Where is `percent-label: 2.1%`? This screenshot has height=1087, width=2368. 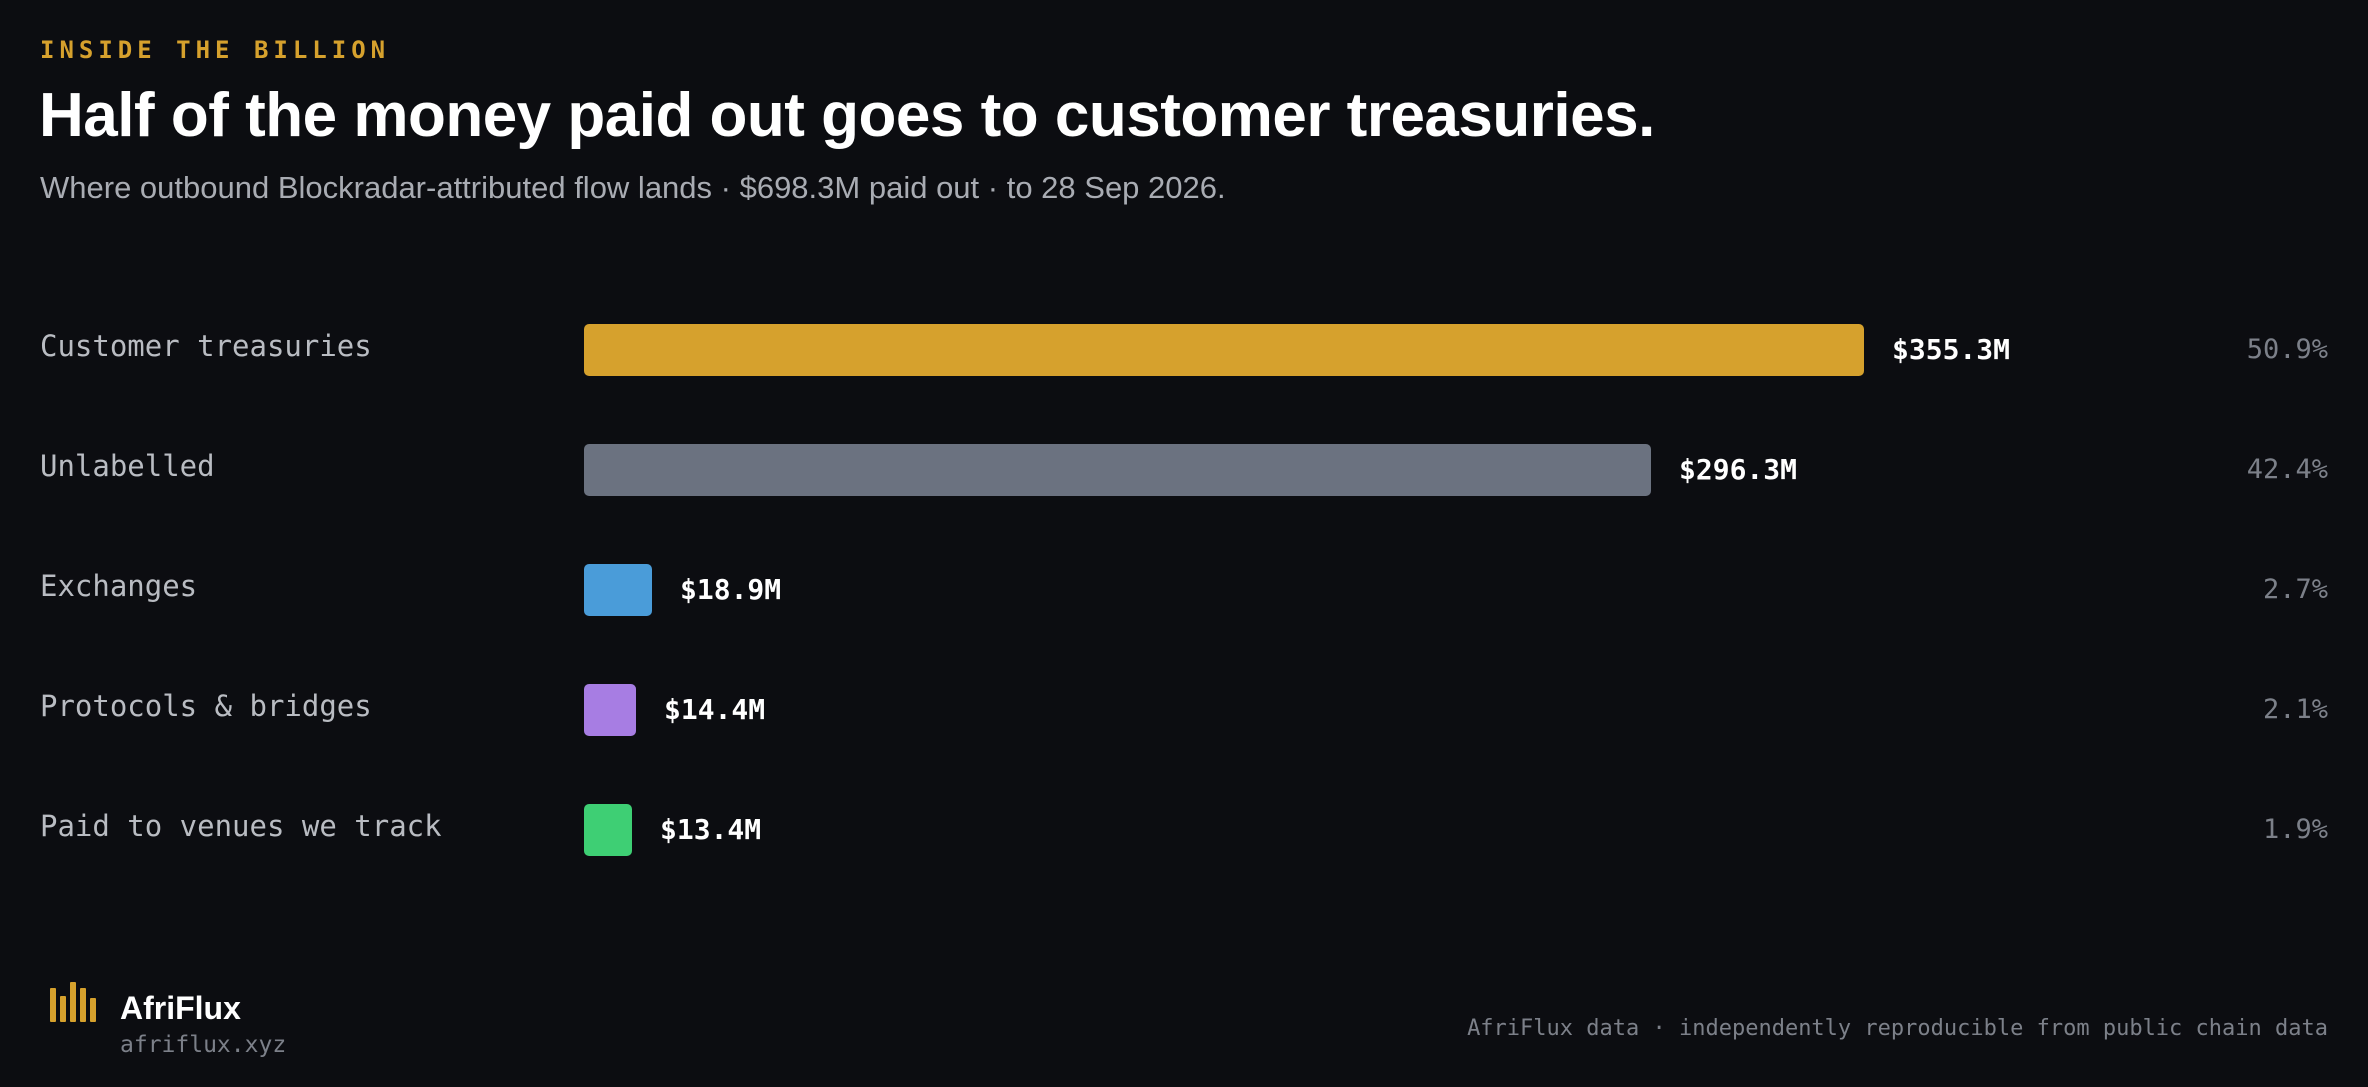 percent-label: 2.1% is located at coordinates (2295, 709).